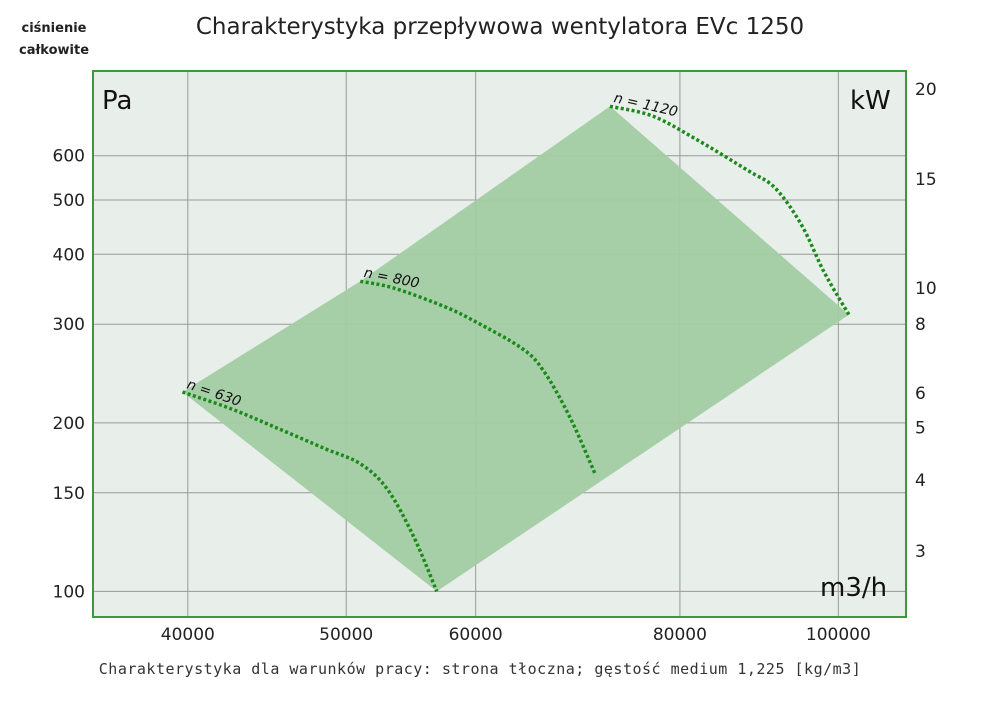  What do you see at coordinates (920, 429) in the screenshot?
I see `y2-tick-label: 5` at bounding box center [920, 429].